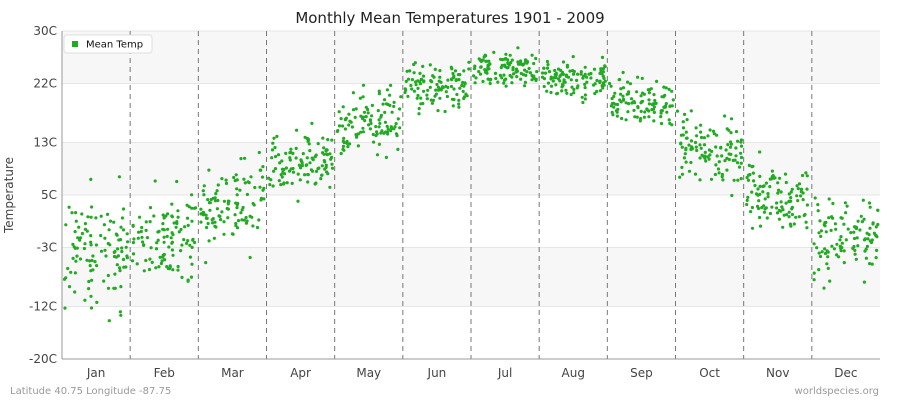 Image resolution: width=900 pixels, height=400 pixels. Describe the element at coordinates (47, 247) in the screenshot. I see `y-tick-label: -3C` at that location.